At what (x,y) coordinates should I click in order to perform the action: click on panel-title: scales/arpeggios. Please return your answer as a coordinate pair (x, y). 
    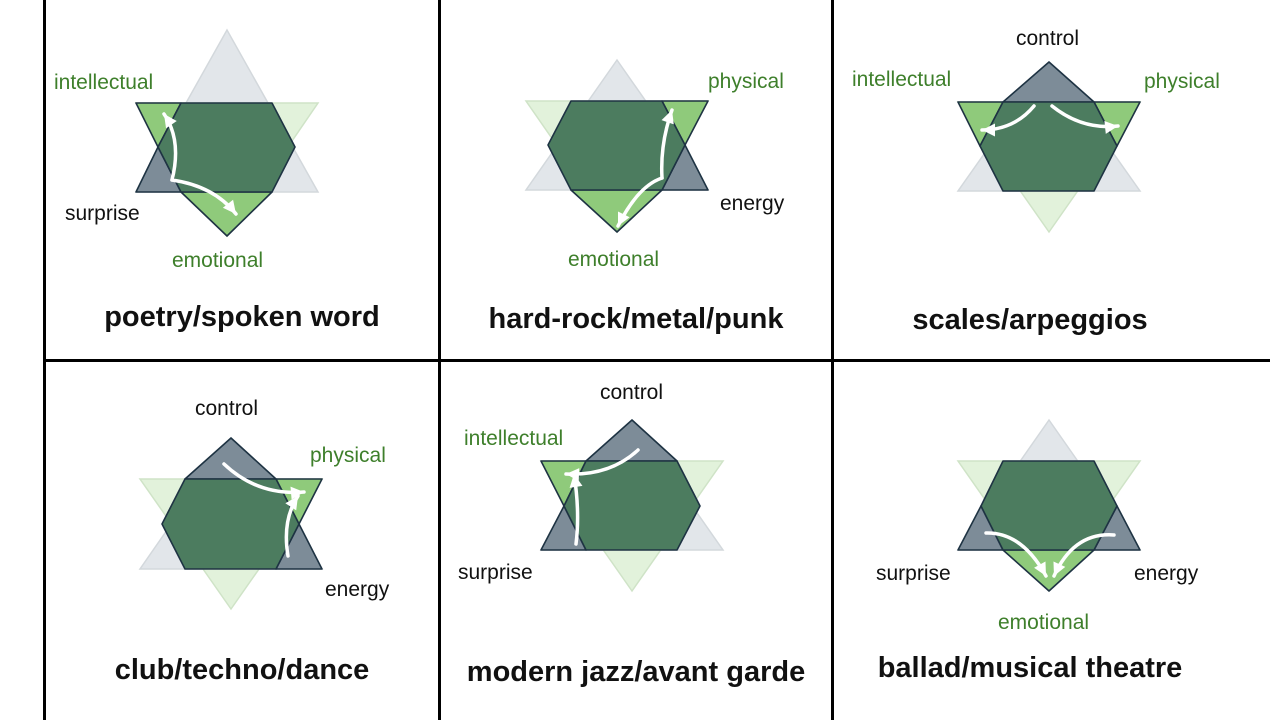
    Looking at the image, I should click on (1030, 320).